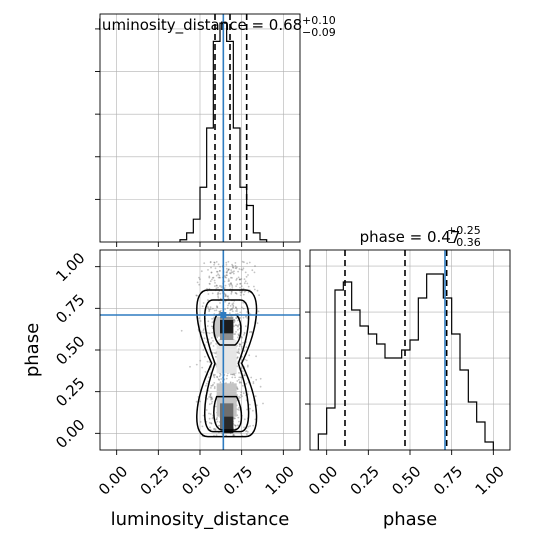 Image resolution: width=550 pixels, height=550 pixels. Describe the element at coordinates (70, 350) in the screenshot. I see `y-tick-label: 0.50` at that location.